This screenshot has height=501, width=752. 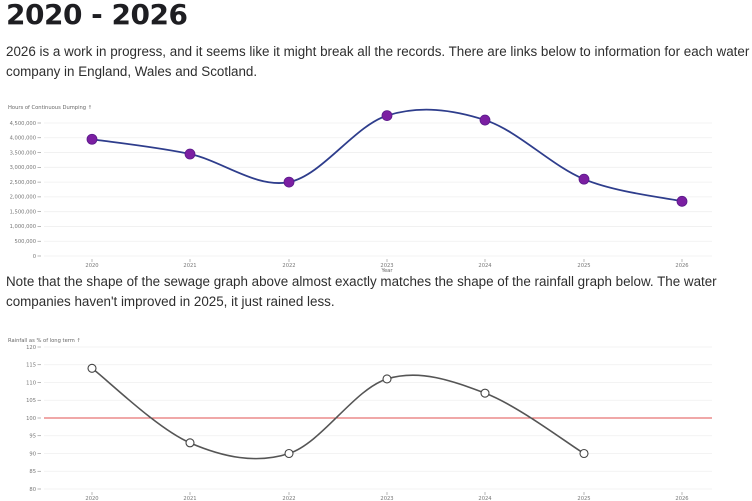 I want to click on svg-text: 85, so click(x=32, y=472).